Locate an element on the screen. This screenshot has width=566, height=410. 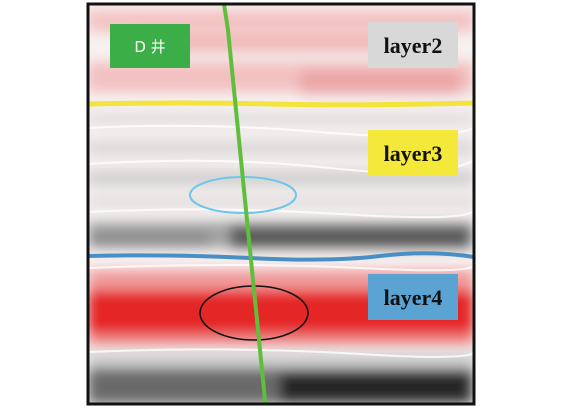
layer2-label: layer2 is located at coordinates (413, 45).